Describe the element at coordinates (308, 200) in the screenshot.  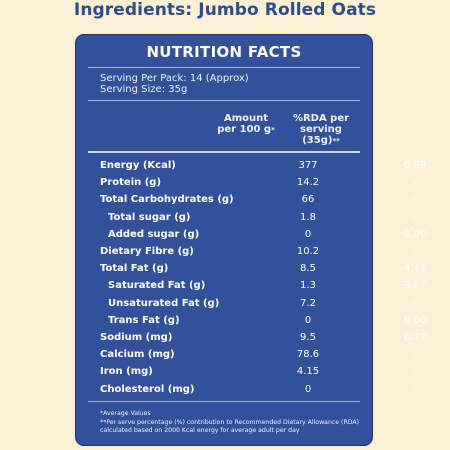
I see `amount-value: 66` at that location.